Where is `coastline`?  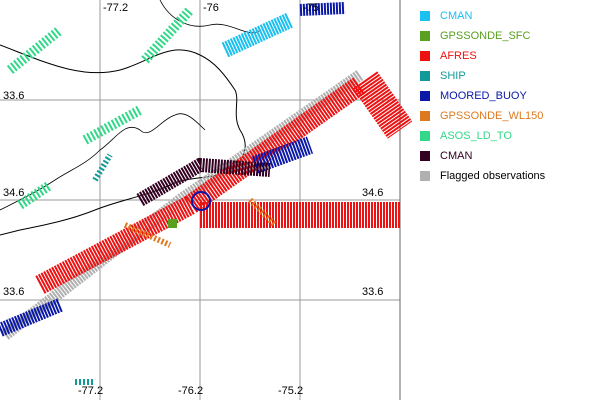 coastline is located at coordinates (103, 162).